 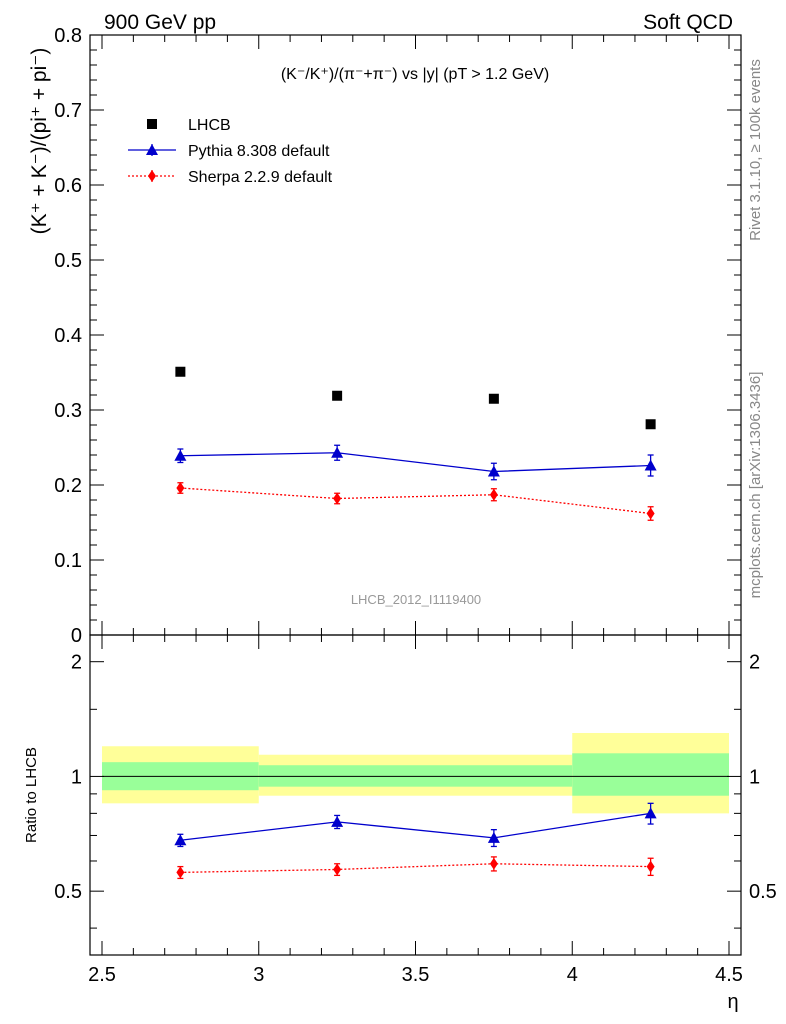 I want to click on ratio-y-axis-label: Ratio to LHCB, so click(x=31, y=795).